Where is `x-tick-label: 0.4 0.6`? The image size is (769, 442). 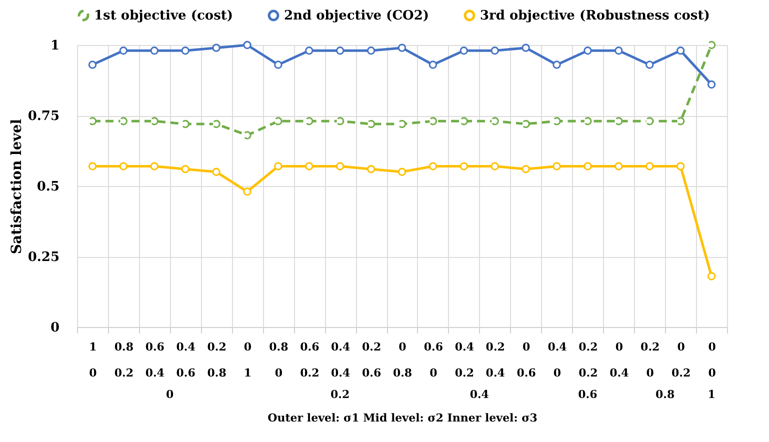
x-tick-label: 0.4 0.6 is located at coordinates (186, 360).